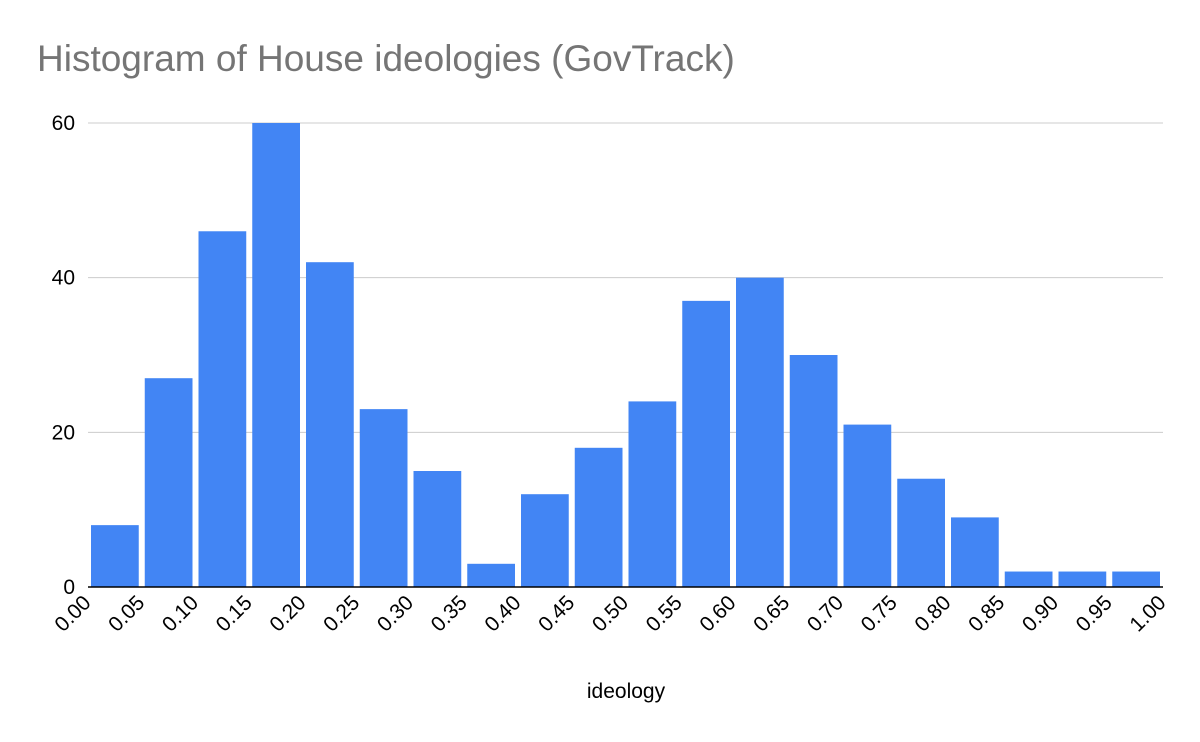  I want to click on x-tick-label: 0.65, so click(771, 613).